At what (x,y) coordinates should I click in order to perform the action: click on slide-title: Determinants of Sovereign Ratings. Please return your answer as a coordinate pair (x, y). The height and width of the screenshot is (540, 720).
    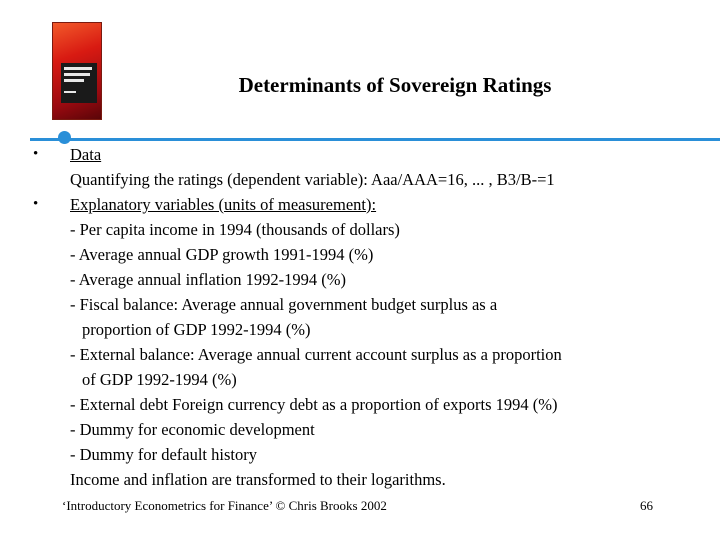
    Looking at the image, I should click on (395, 85).